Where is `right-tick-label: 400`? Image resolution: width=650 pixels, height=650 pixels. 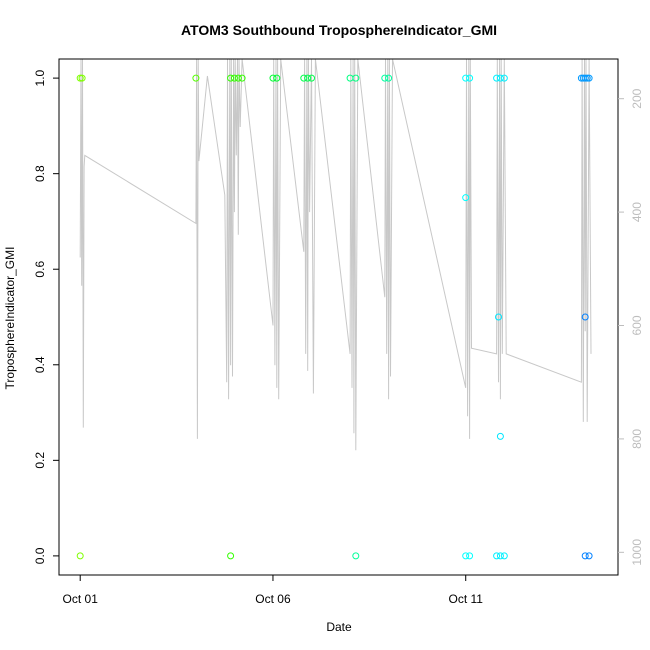 right-tick-label: 400 is located at coordinates (637, 212).